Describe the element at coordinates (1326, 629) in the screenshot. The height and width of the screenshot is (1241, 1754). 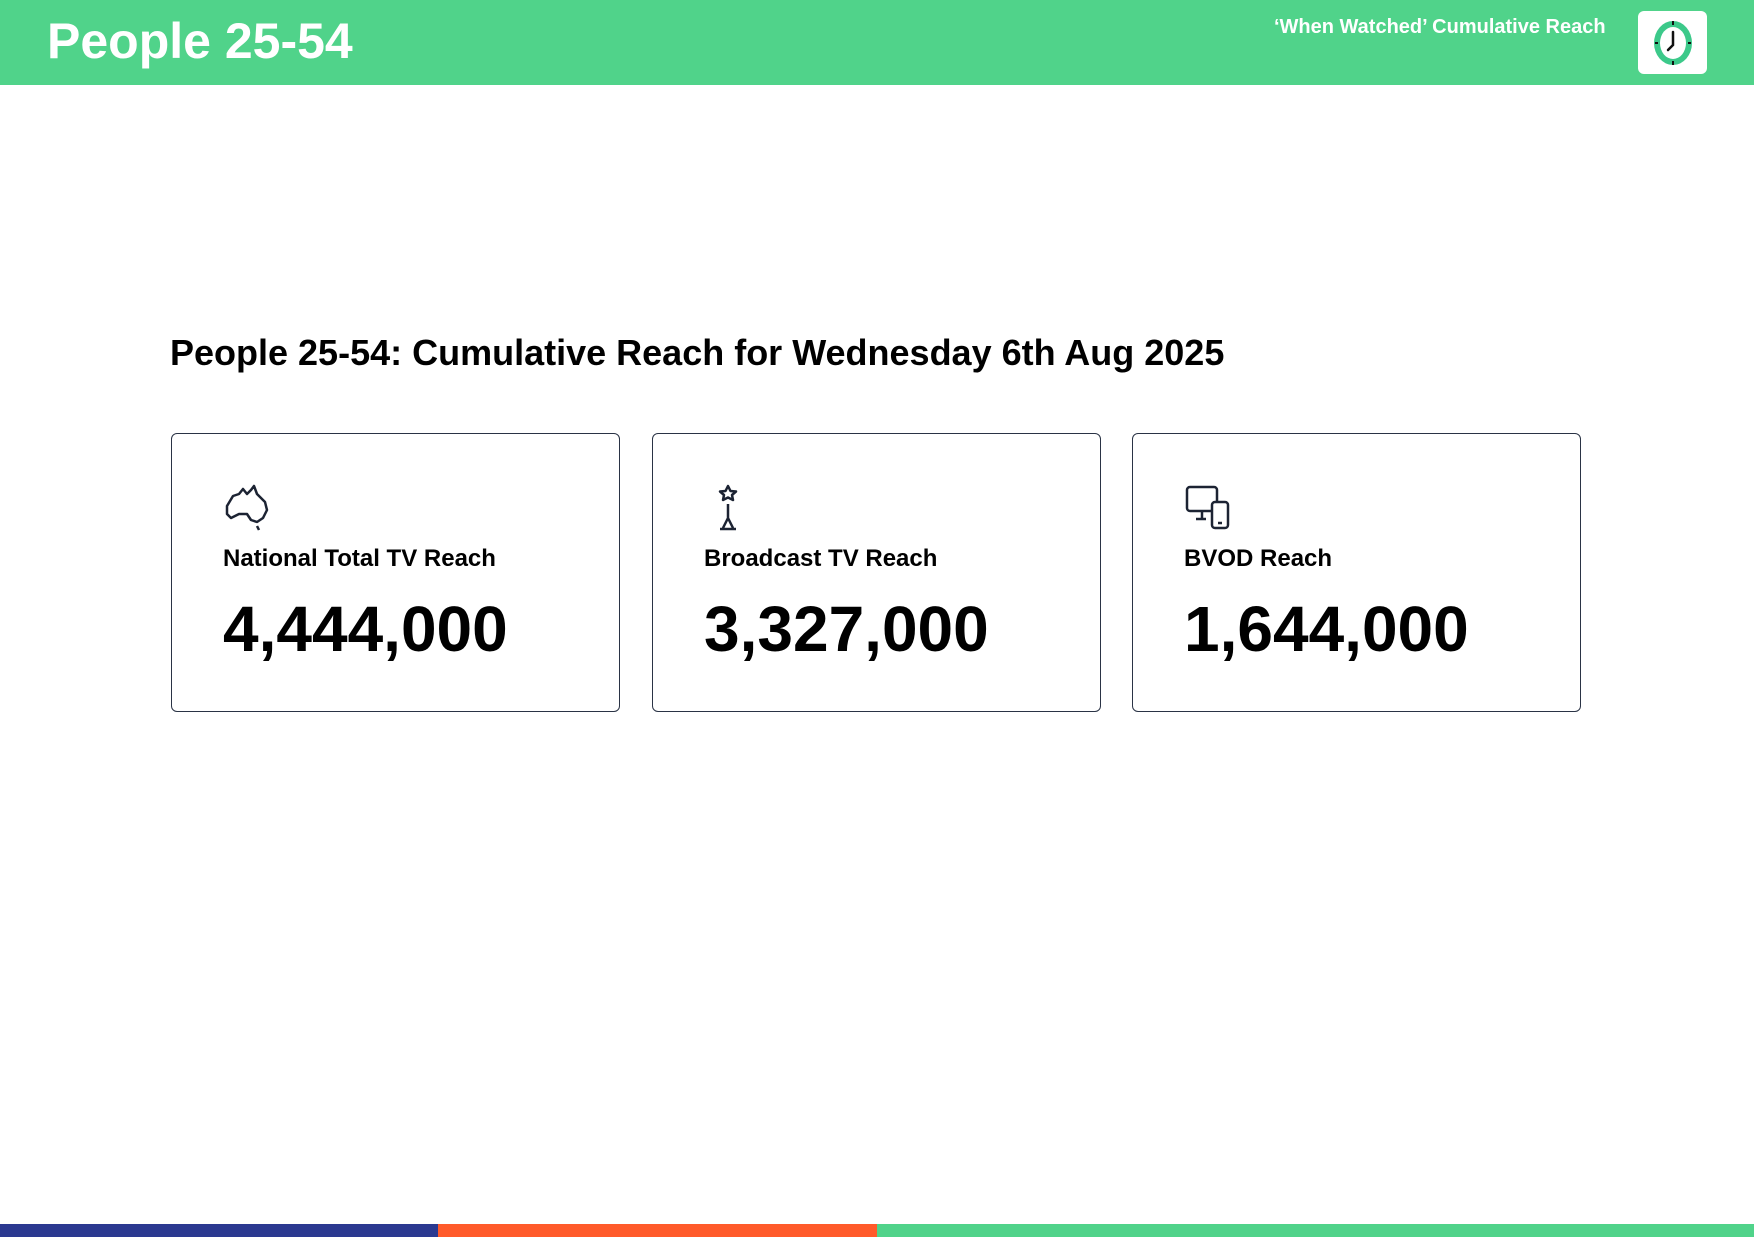
I see `card-value: 1,644,000` at that location.